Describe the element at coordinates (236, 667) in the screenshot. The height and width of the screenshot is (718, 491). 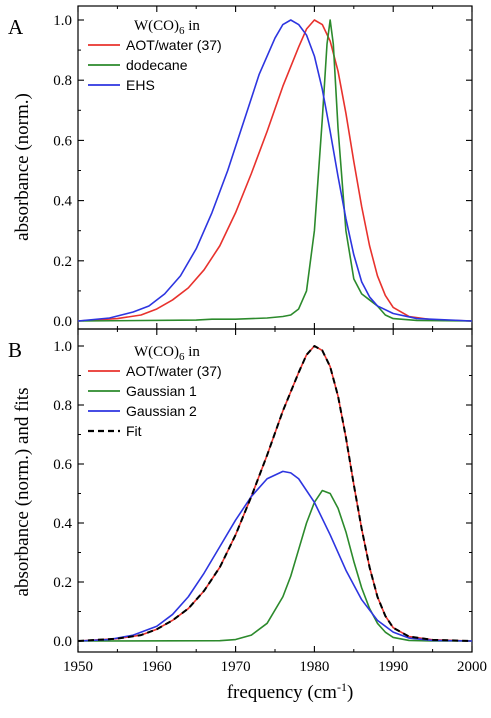
I see `x-tick-label: 1970` at that location.